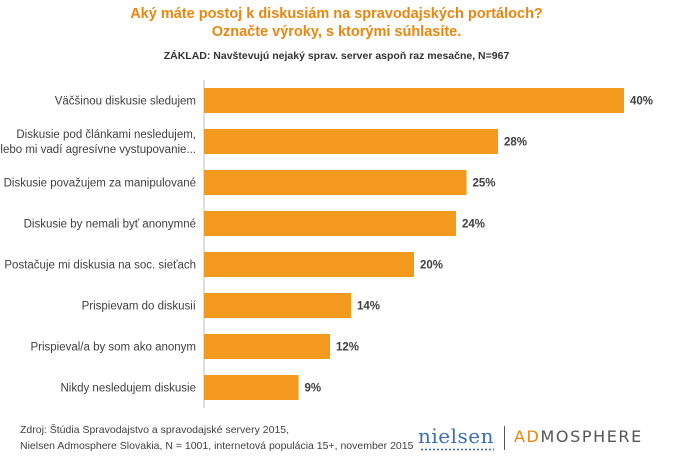 The image size is (673, 461). Describe the element at coordinates (504, 438) in the screenshot. I see `logo-divider` at that location.